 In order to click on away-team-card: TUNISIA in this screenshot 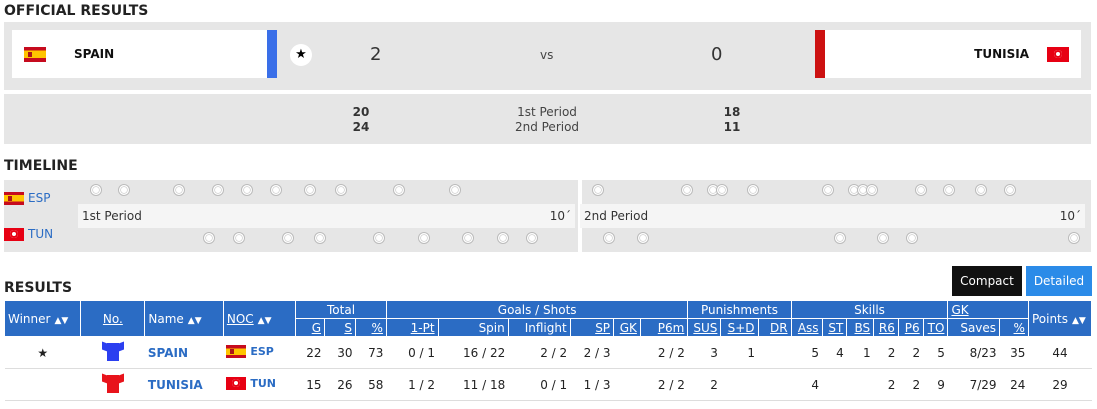, I will do `click(948, 54)`.